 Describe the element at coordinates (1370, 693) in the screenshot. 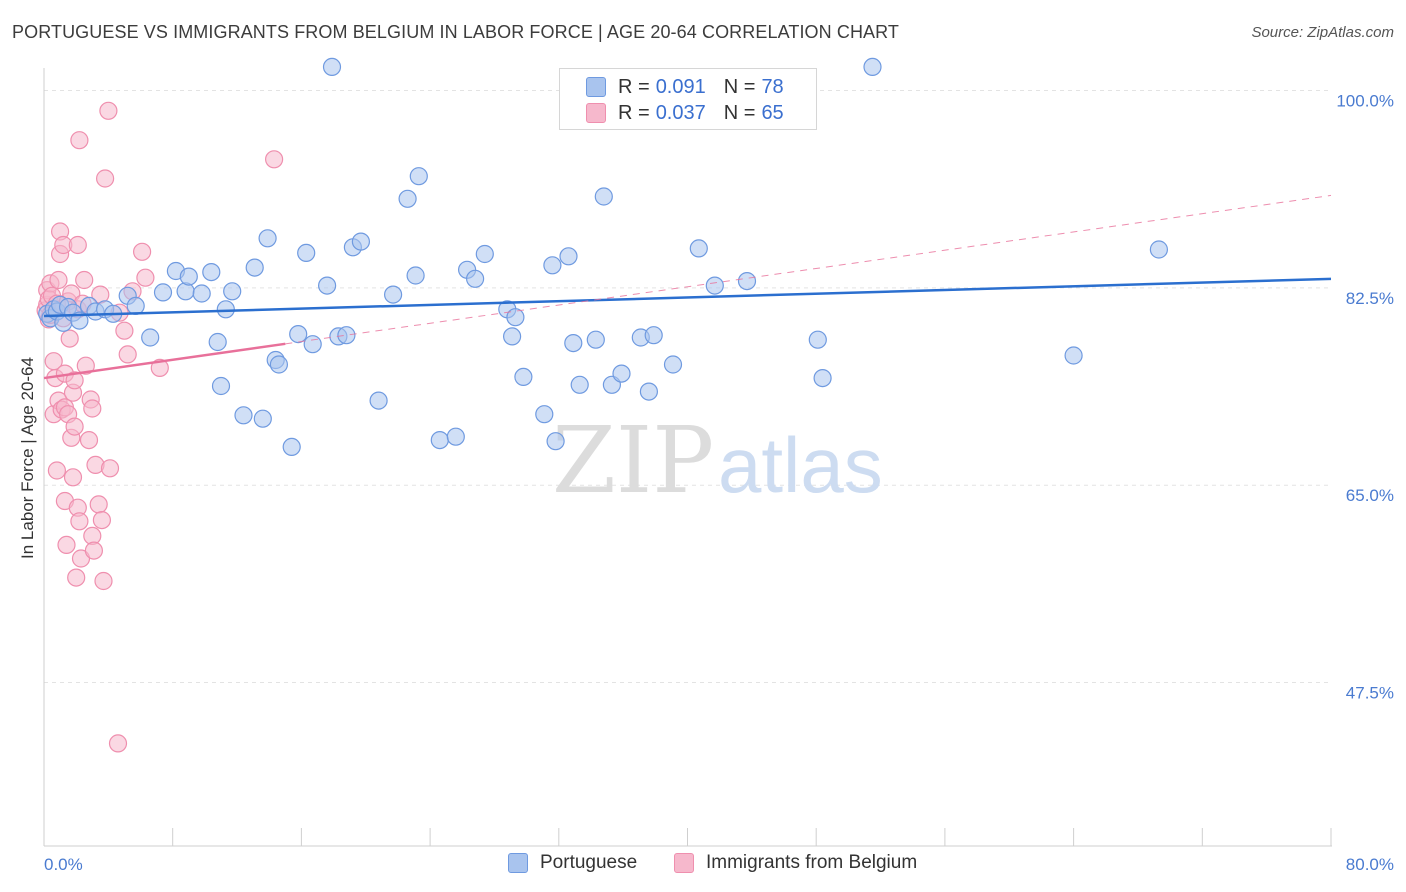

I see `y-tick-label-3: 47.5%` at that location.